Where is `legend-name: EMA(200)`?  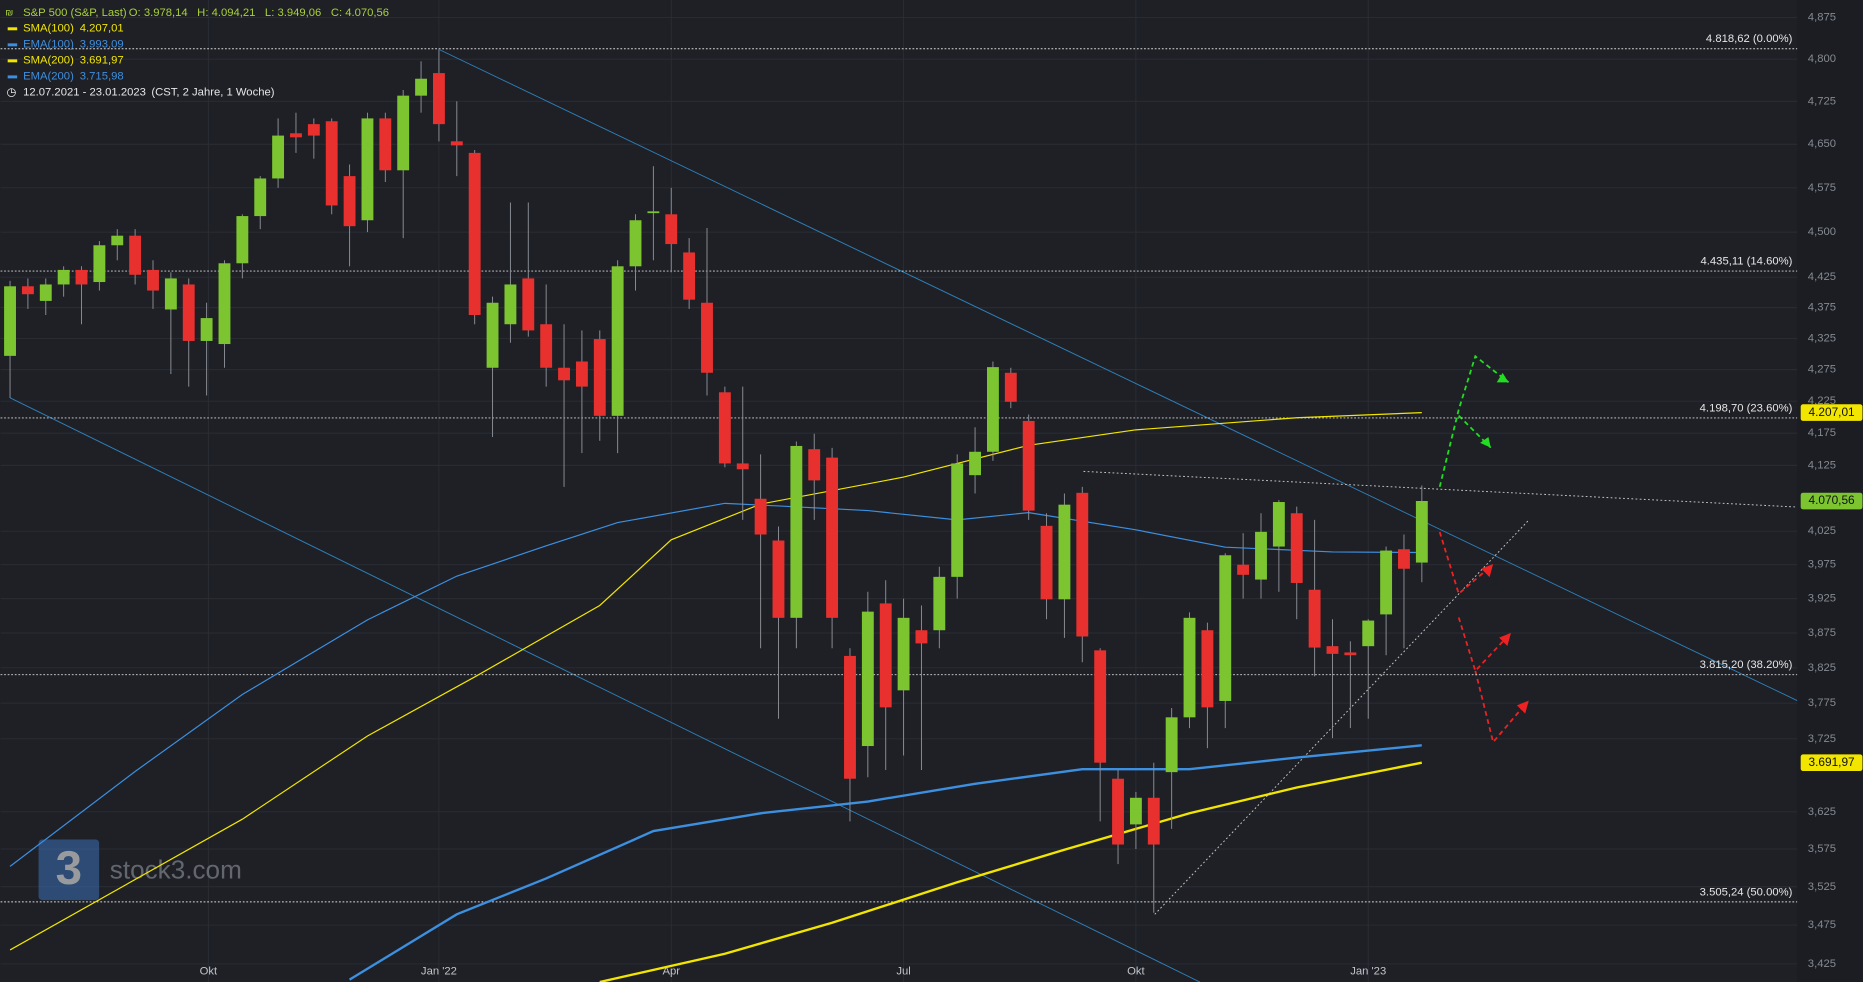 legend-name: EMA(200) is located at coordinates (48, 77).